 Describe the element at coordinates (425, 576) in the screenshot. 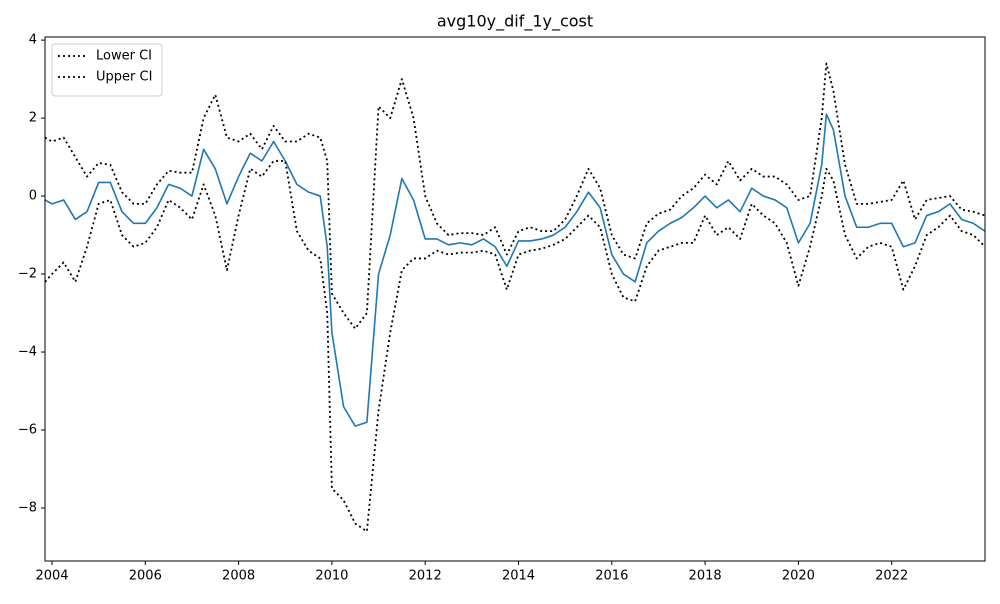

I see `x-tick-label: 2012` at that location.